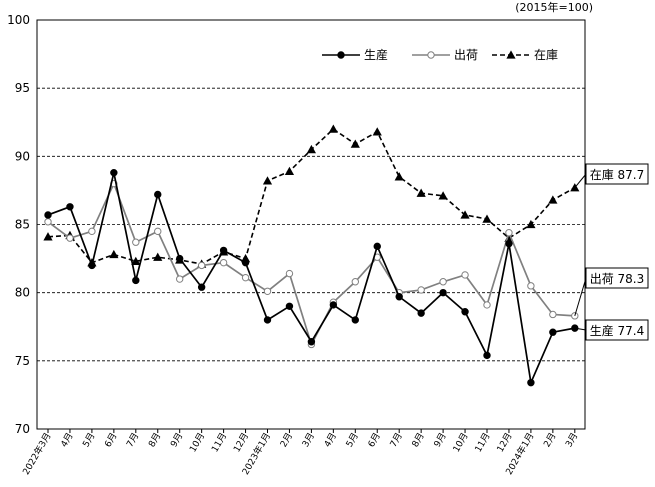 This screenshot has width=655, height=487. I want to click on x-tick-label: 11月, so click(483, 442).